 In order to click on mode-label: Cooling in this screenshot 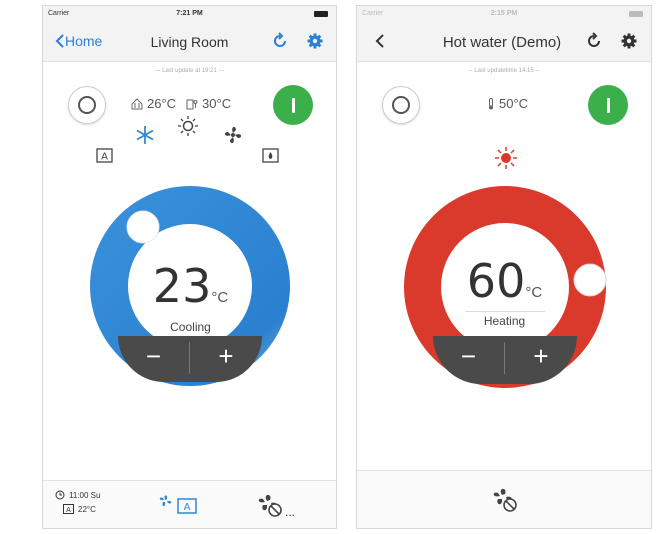, I will do `click(190, 327)`.